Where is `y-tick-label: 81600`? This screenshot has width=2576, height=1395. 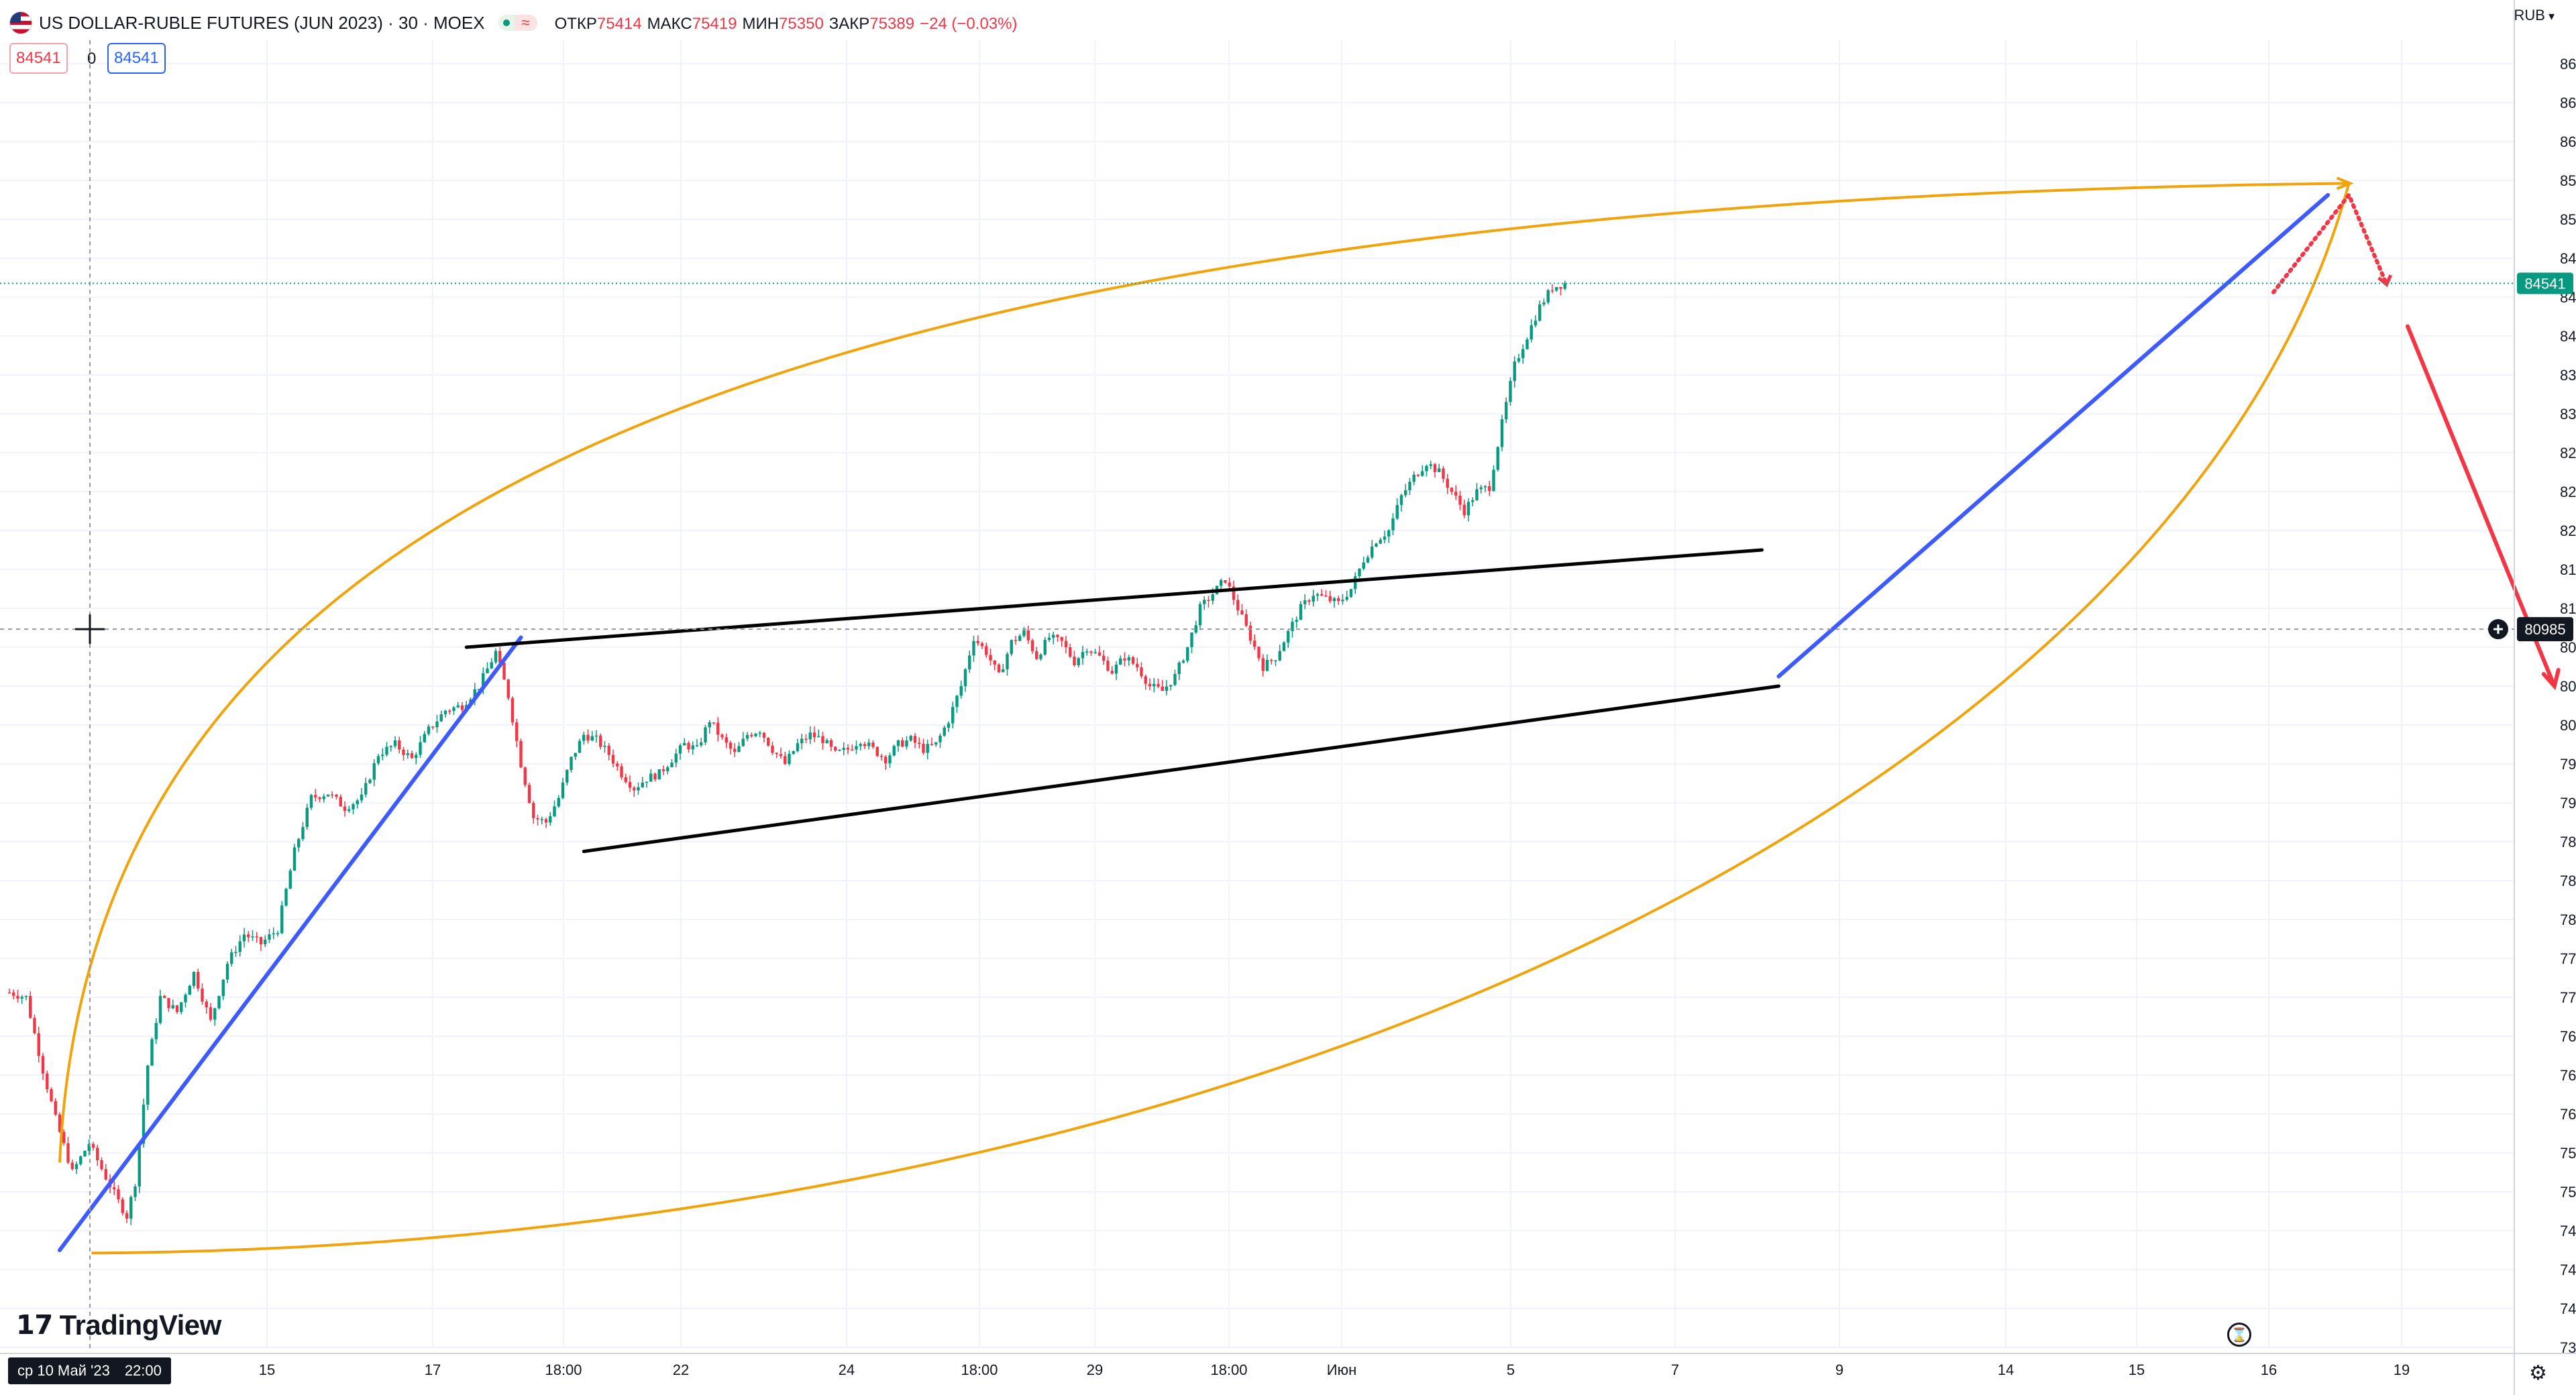 y-tick-label: 81600 is located at coordinates (2568, 569).